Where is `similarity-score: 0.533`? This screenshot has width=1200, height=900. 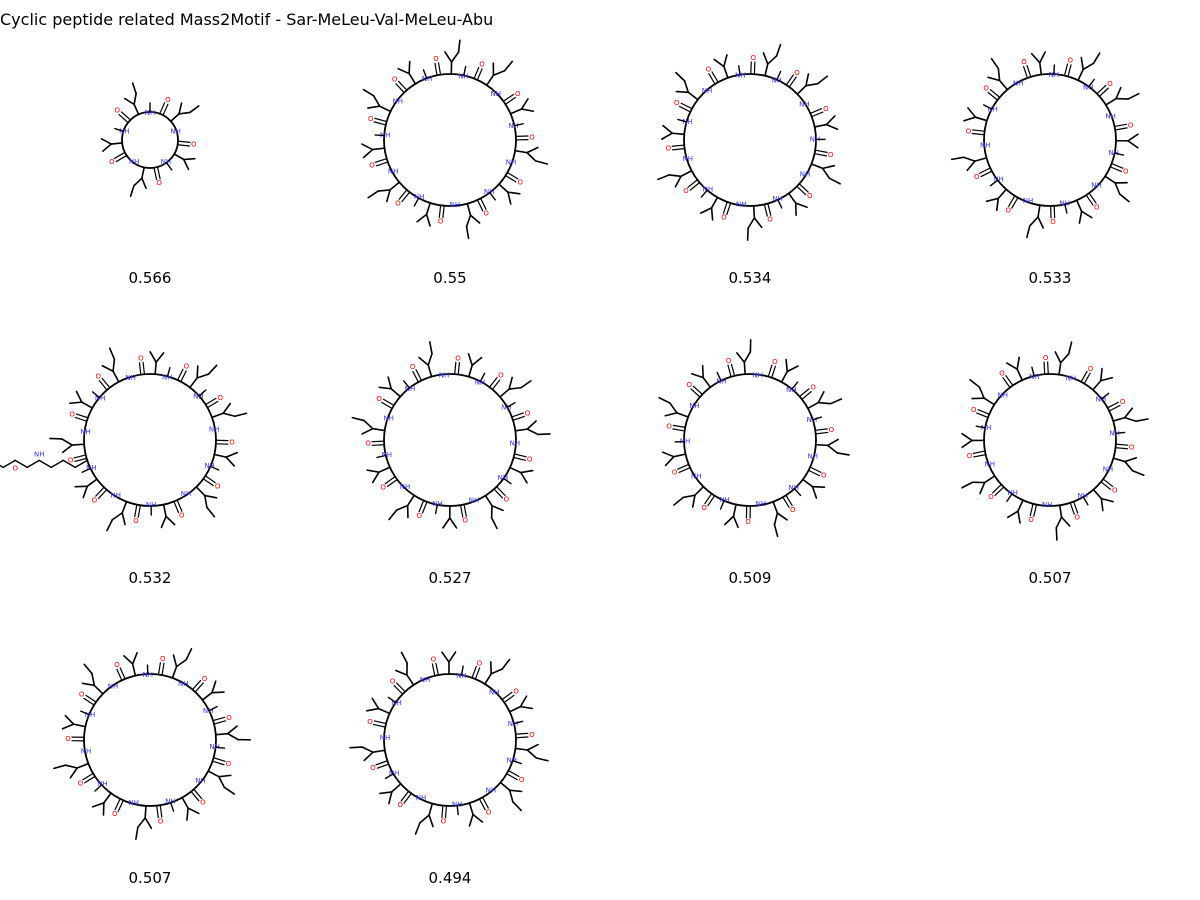
similarity-score: 0.533 is located at coordinates (1050, 278).